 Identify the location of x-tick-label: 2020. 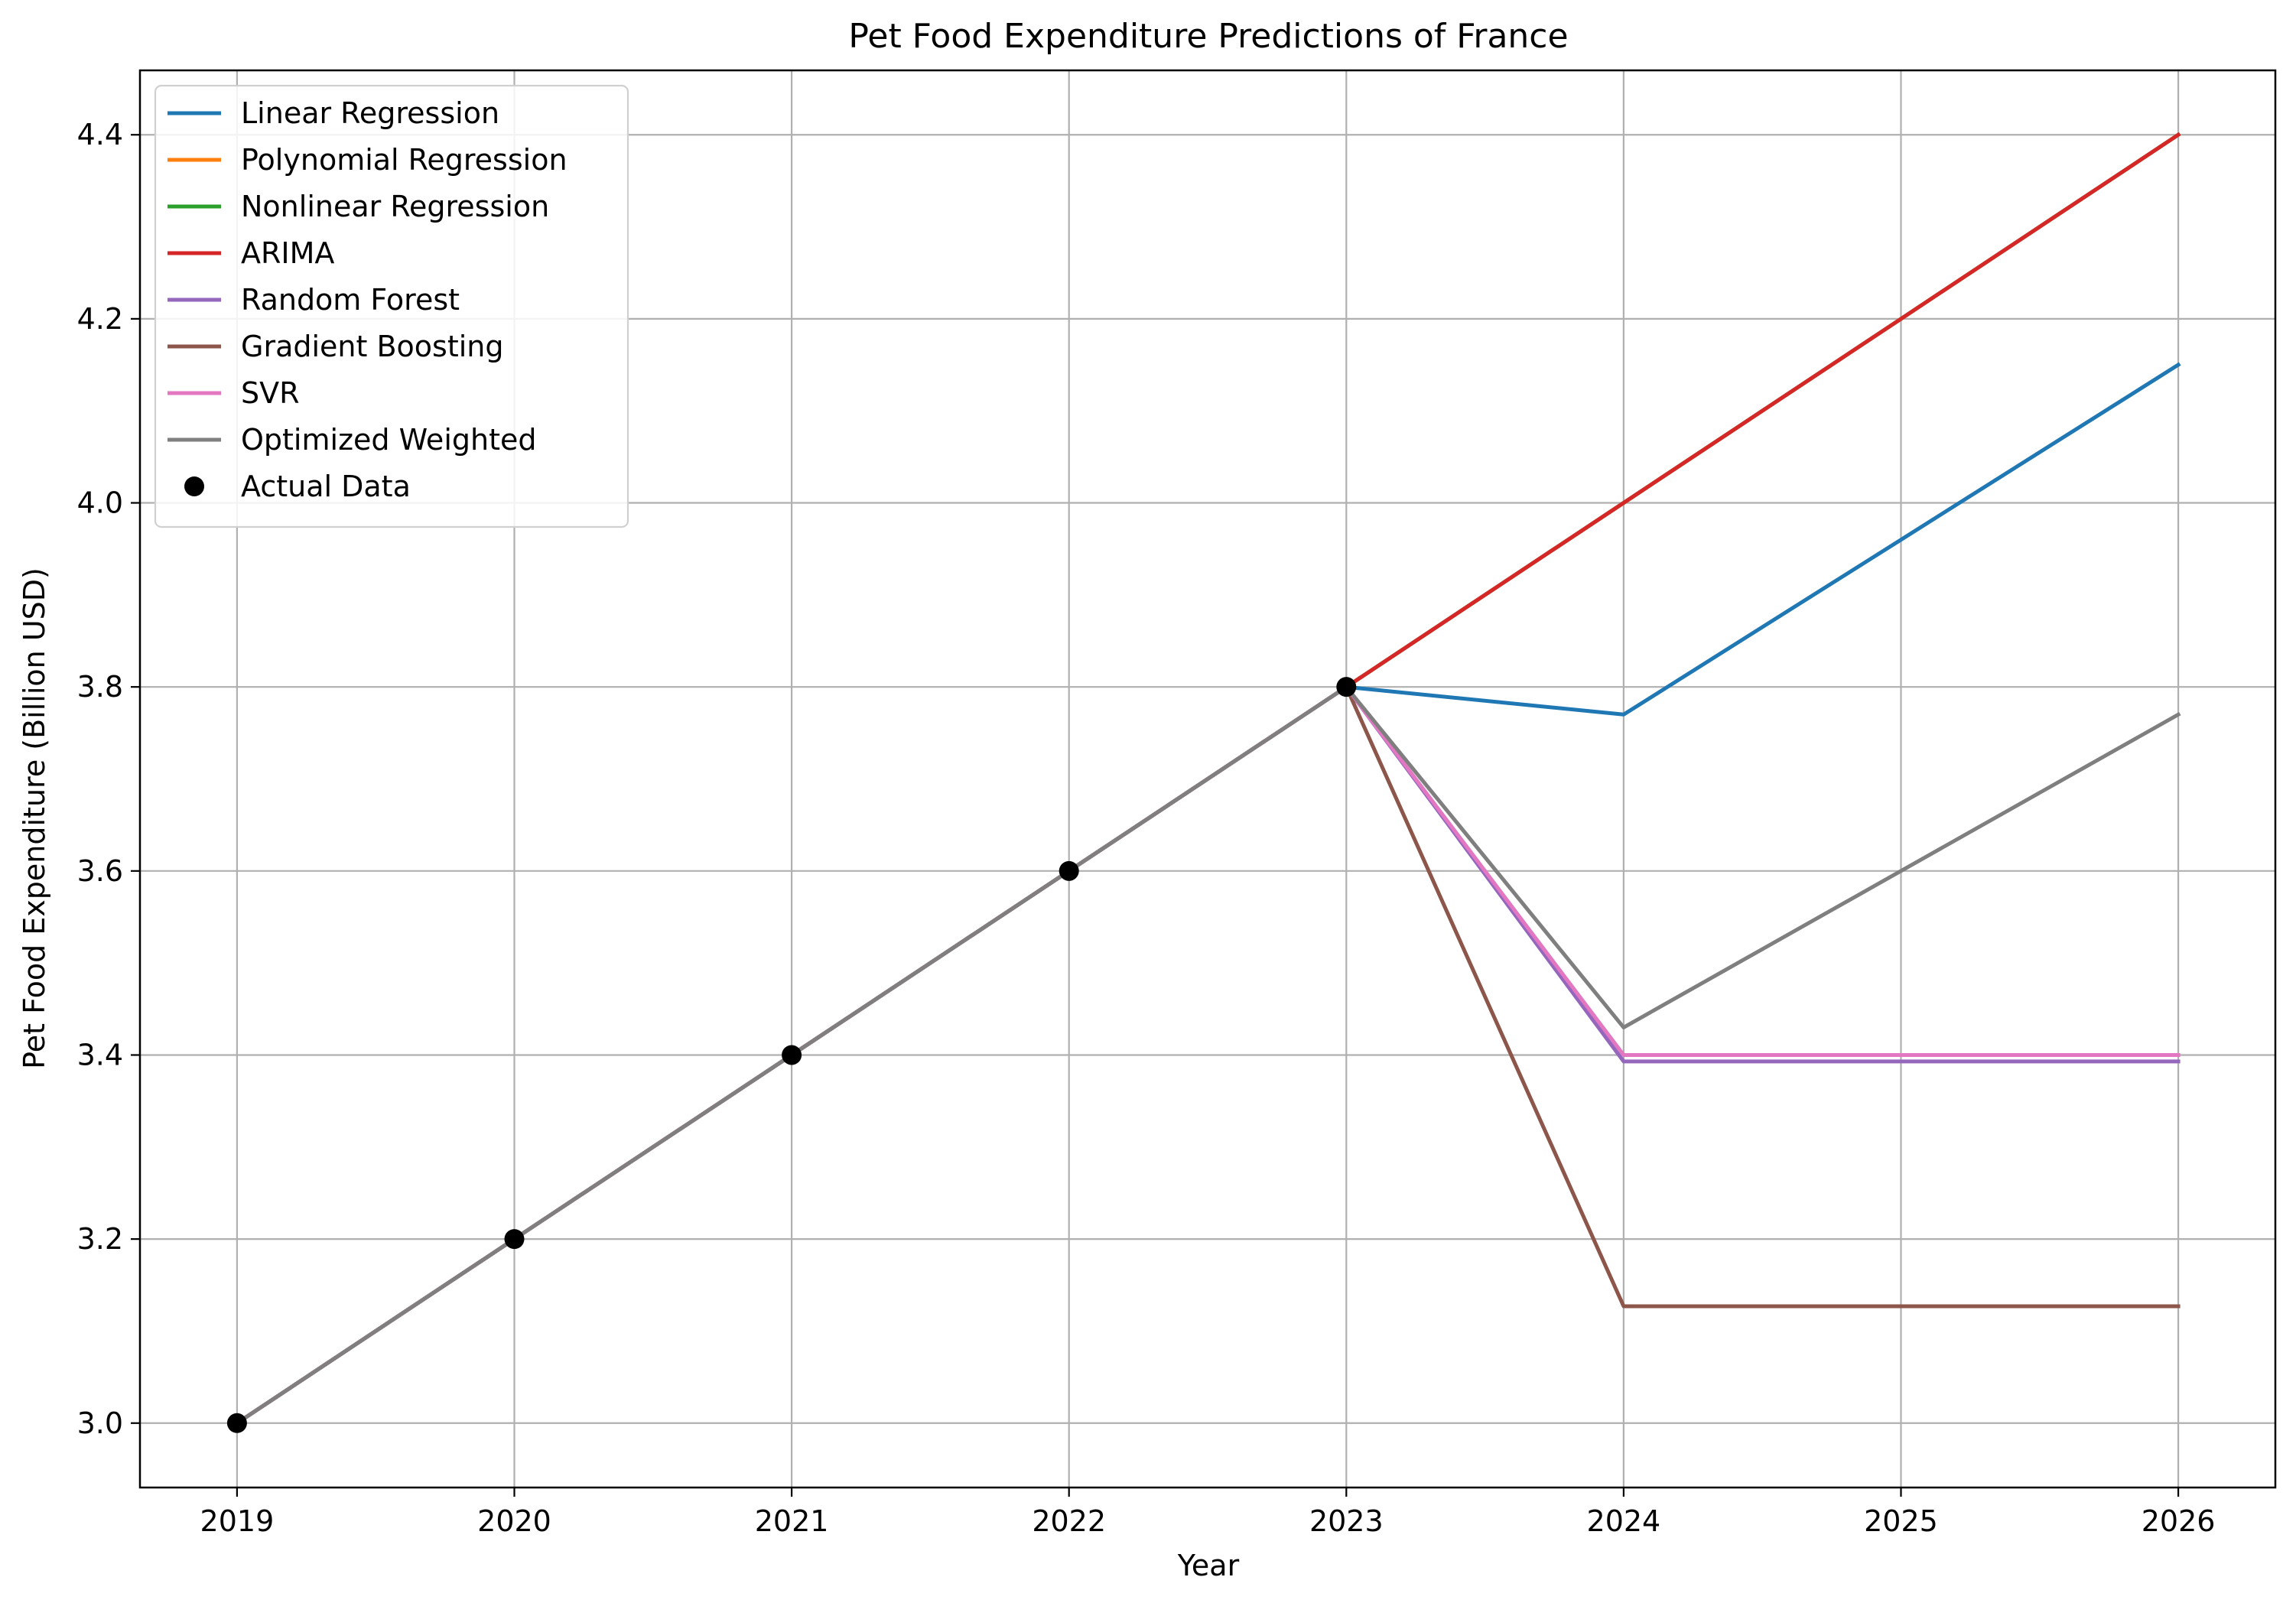
(514, 1521).